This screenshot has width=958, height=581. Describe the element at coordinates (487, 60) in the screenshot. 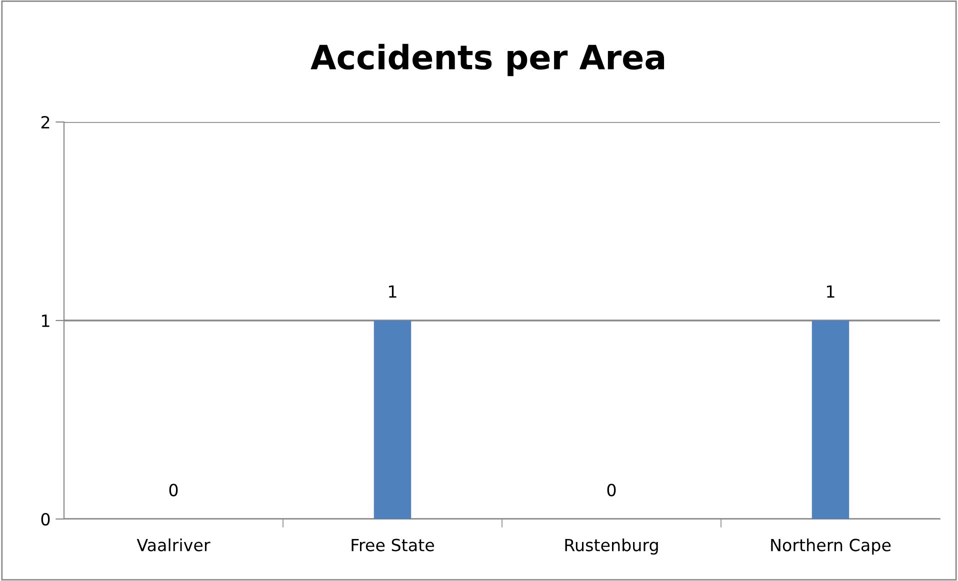

I see `chart-title: Accidents per Area` at that location.